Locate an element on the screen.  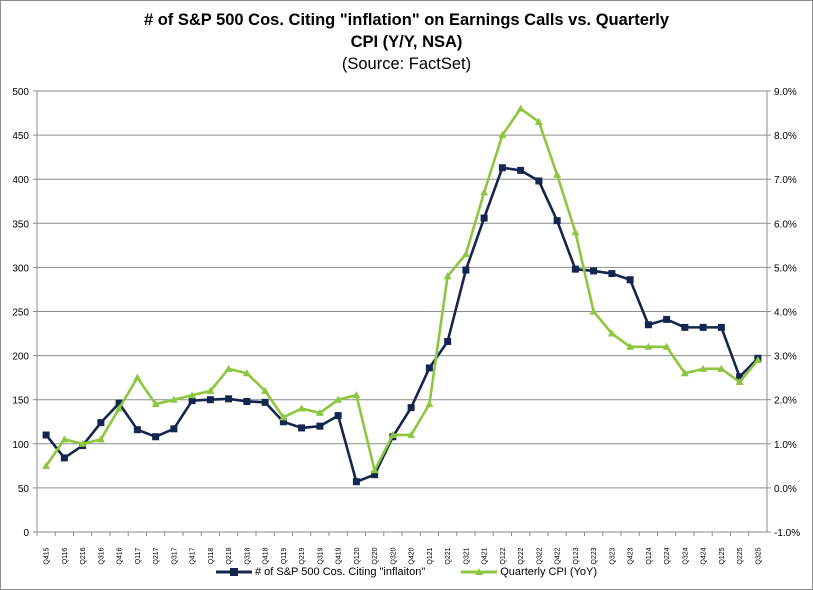
right-tick-label: 0.0% is located at coordinates (785, 489).